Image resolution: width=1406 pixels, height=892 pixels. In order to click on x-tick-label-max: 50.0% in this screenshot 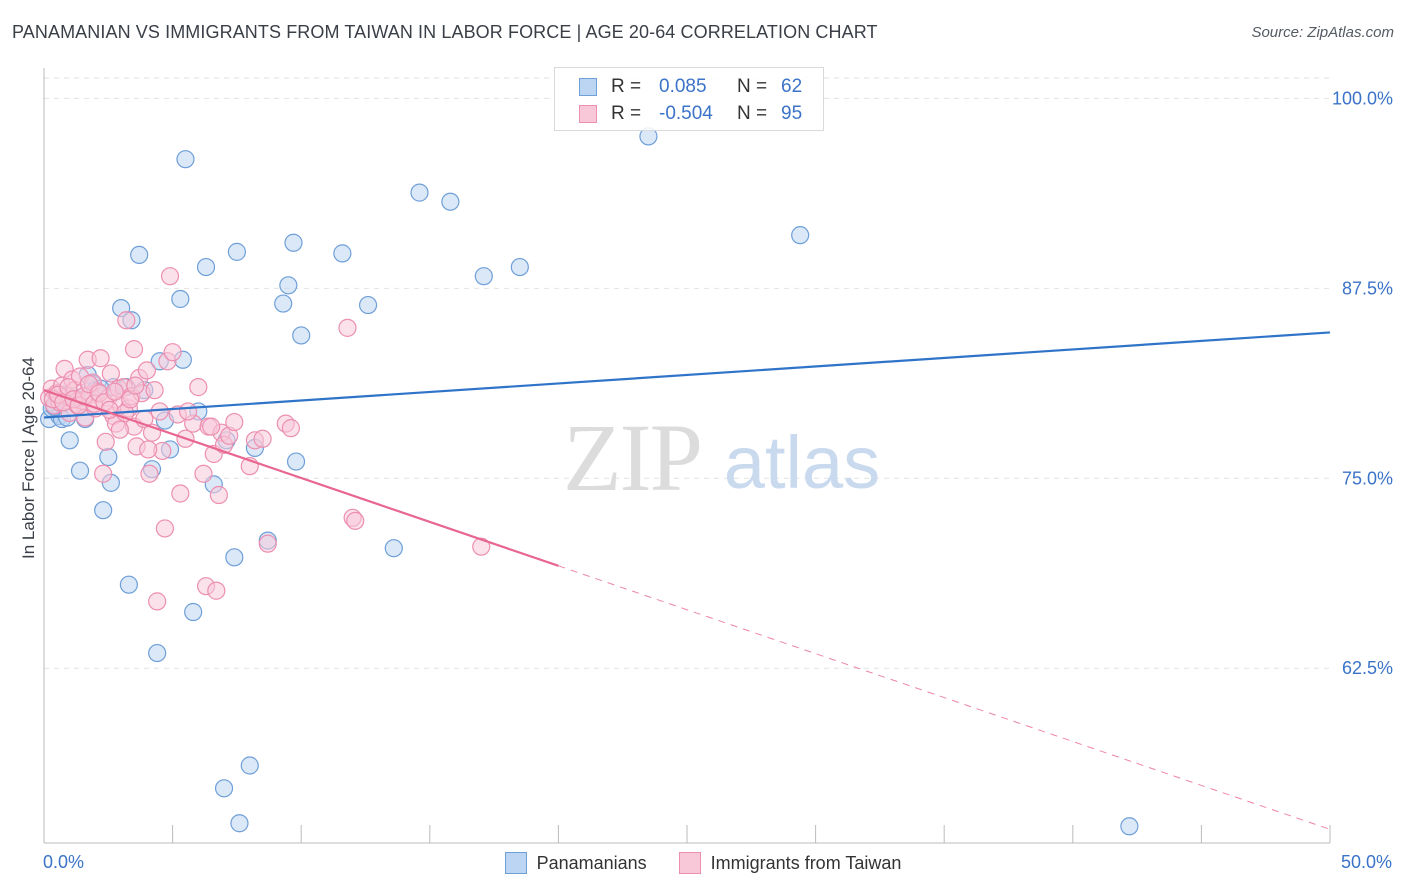, I will do `click(1366, 862)`.